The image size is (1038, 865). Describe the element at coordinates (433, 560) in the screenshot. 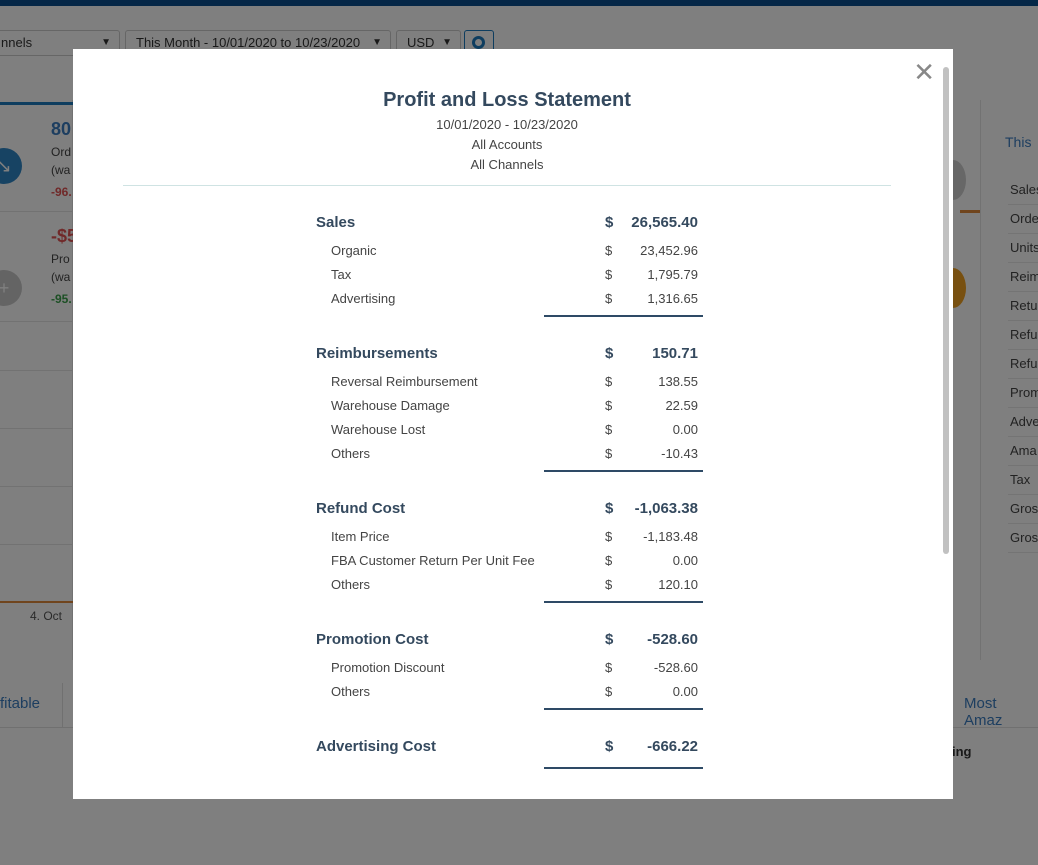

I see `line-label: FBA Customer Return Per Unit Fee` at that location.